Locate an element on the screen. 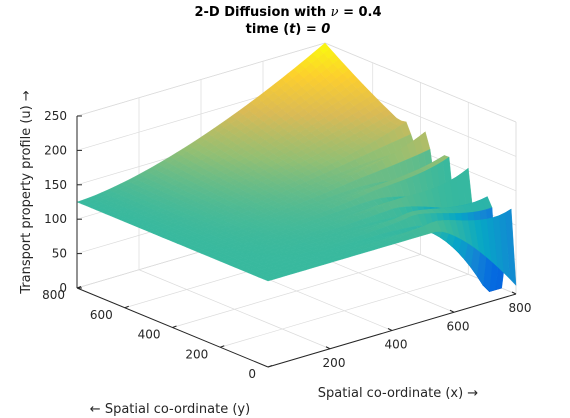  chart-title-line2: time (t) = 0 is located at coordinates (288, 29).